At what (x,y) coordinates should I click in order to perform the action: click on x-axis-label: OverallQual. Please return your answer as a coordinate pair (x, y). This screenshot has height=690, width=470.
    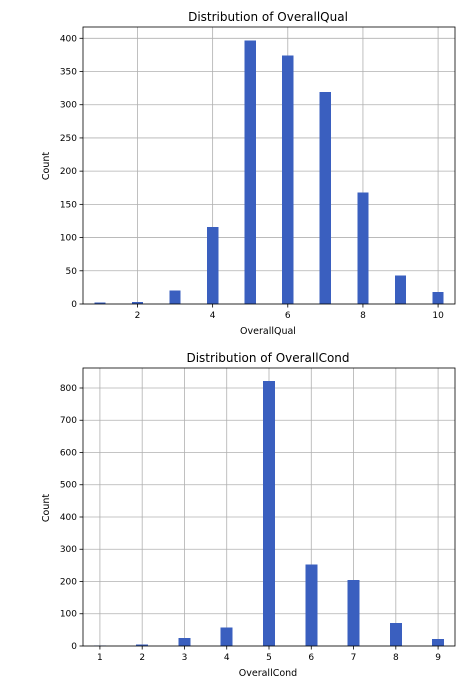
    Looking at the image, I should click on (268, 331).